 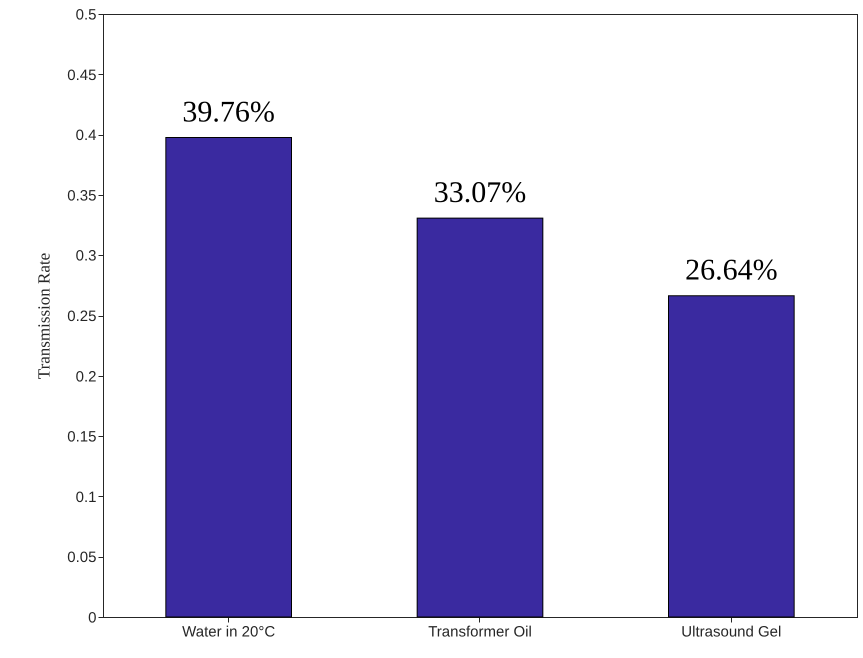 I want to click on y-tick-label: 0, so click(x=92, y=618).